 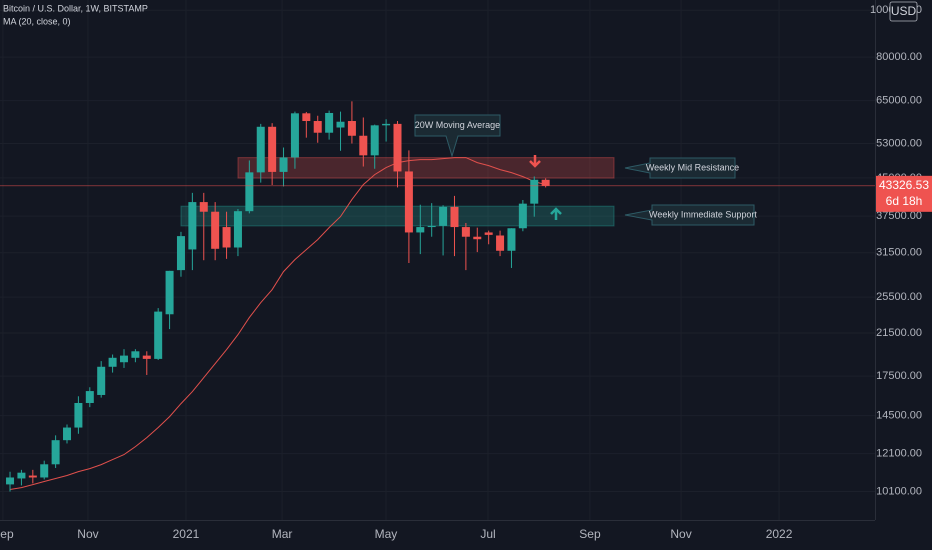 I want to click on last-price-badge, so click(x=904, y=193).